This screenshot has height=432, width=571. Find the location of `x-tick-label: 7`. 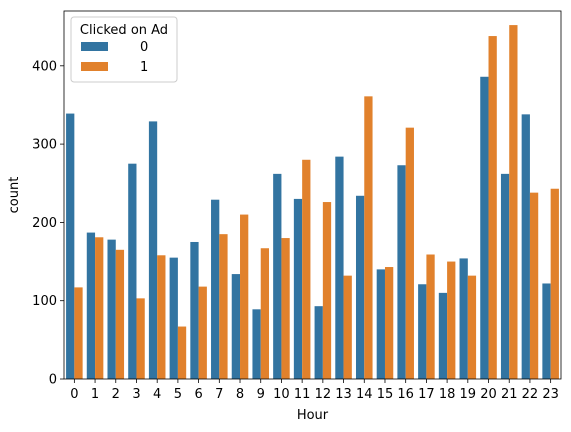

x-tick-label: 7 is located at coordinates (219, 394).